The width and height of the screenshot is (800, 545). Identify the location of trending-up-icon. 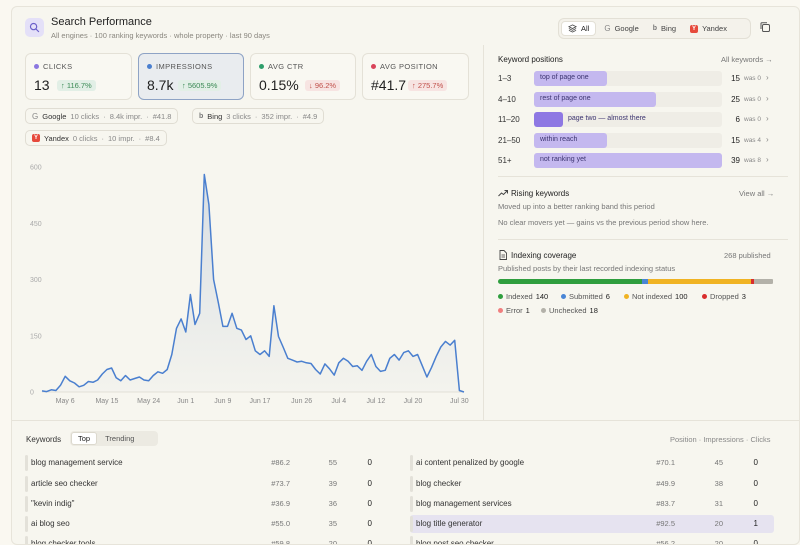
(503, 193).